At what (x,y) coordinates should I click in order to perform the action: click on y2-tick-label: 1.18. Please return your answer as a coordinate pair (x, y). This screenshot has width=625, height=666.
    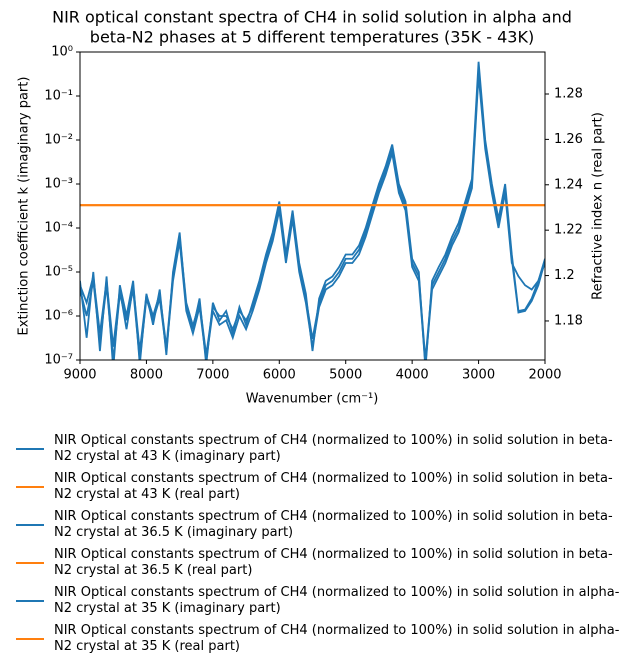
    Looking at the image, I should click on (568, 320).